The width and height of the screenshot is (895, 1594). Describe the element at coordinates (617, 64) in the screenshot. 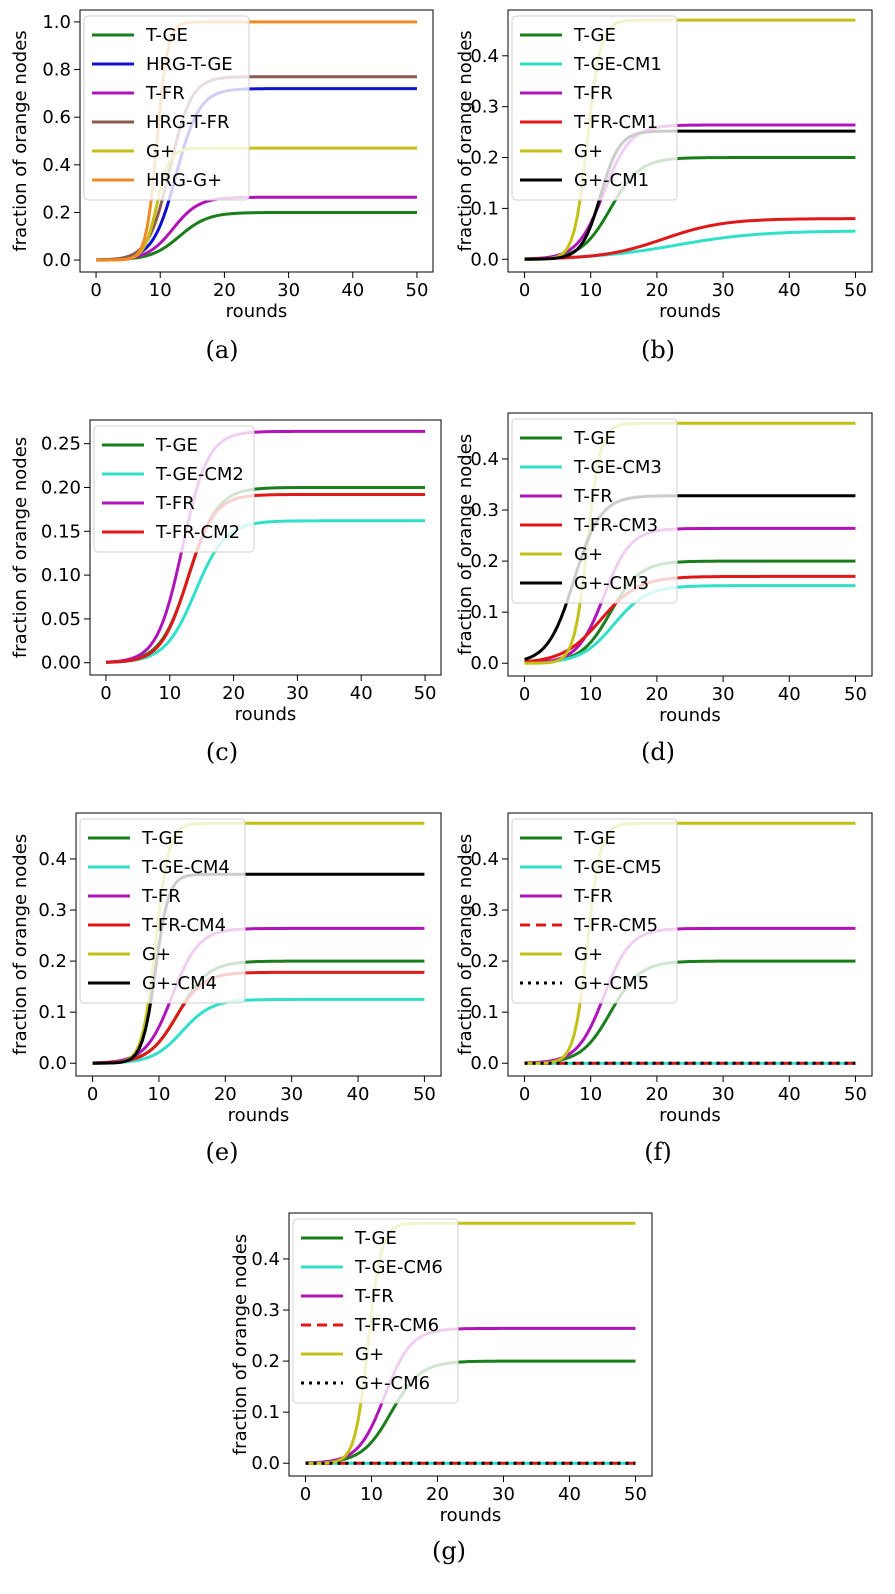

I see `legend-label: T-GE-CM1` at that location.